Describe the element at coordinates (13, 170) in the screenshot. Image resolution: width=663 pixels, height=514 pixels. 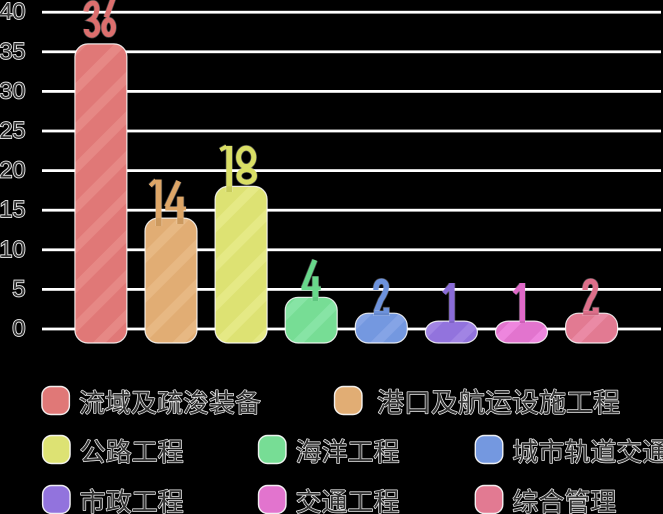
I see `svg-text: 20` at that location.